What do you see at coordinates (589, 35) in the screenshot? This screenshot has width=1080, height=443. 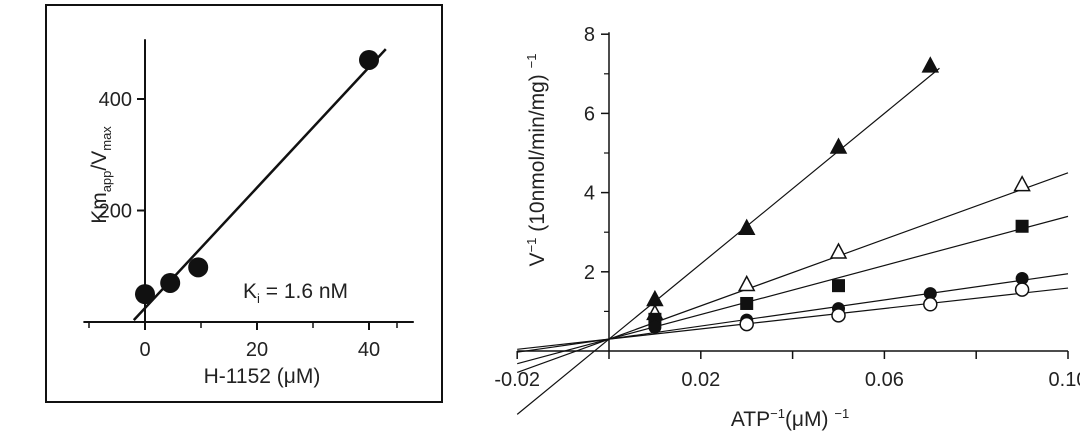 I see `right-y-tick-label: 8` at bounding box center [589, 35].